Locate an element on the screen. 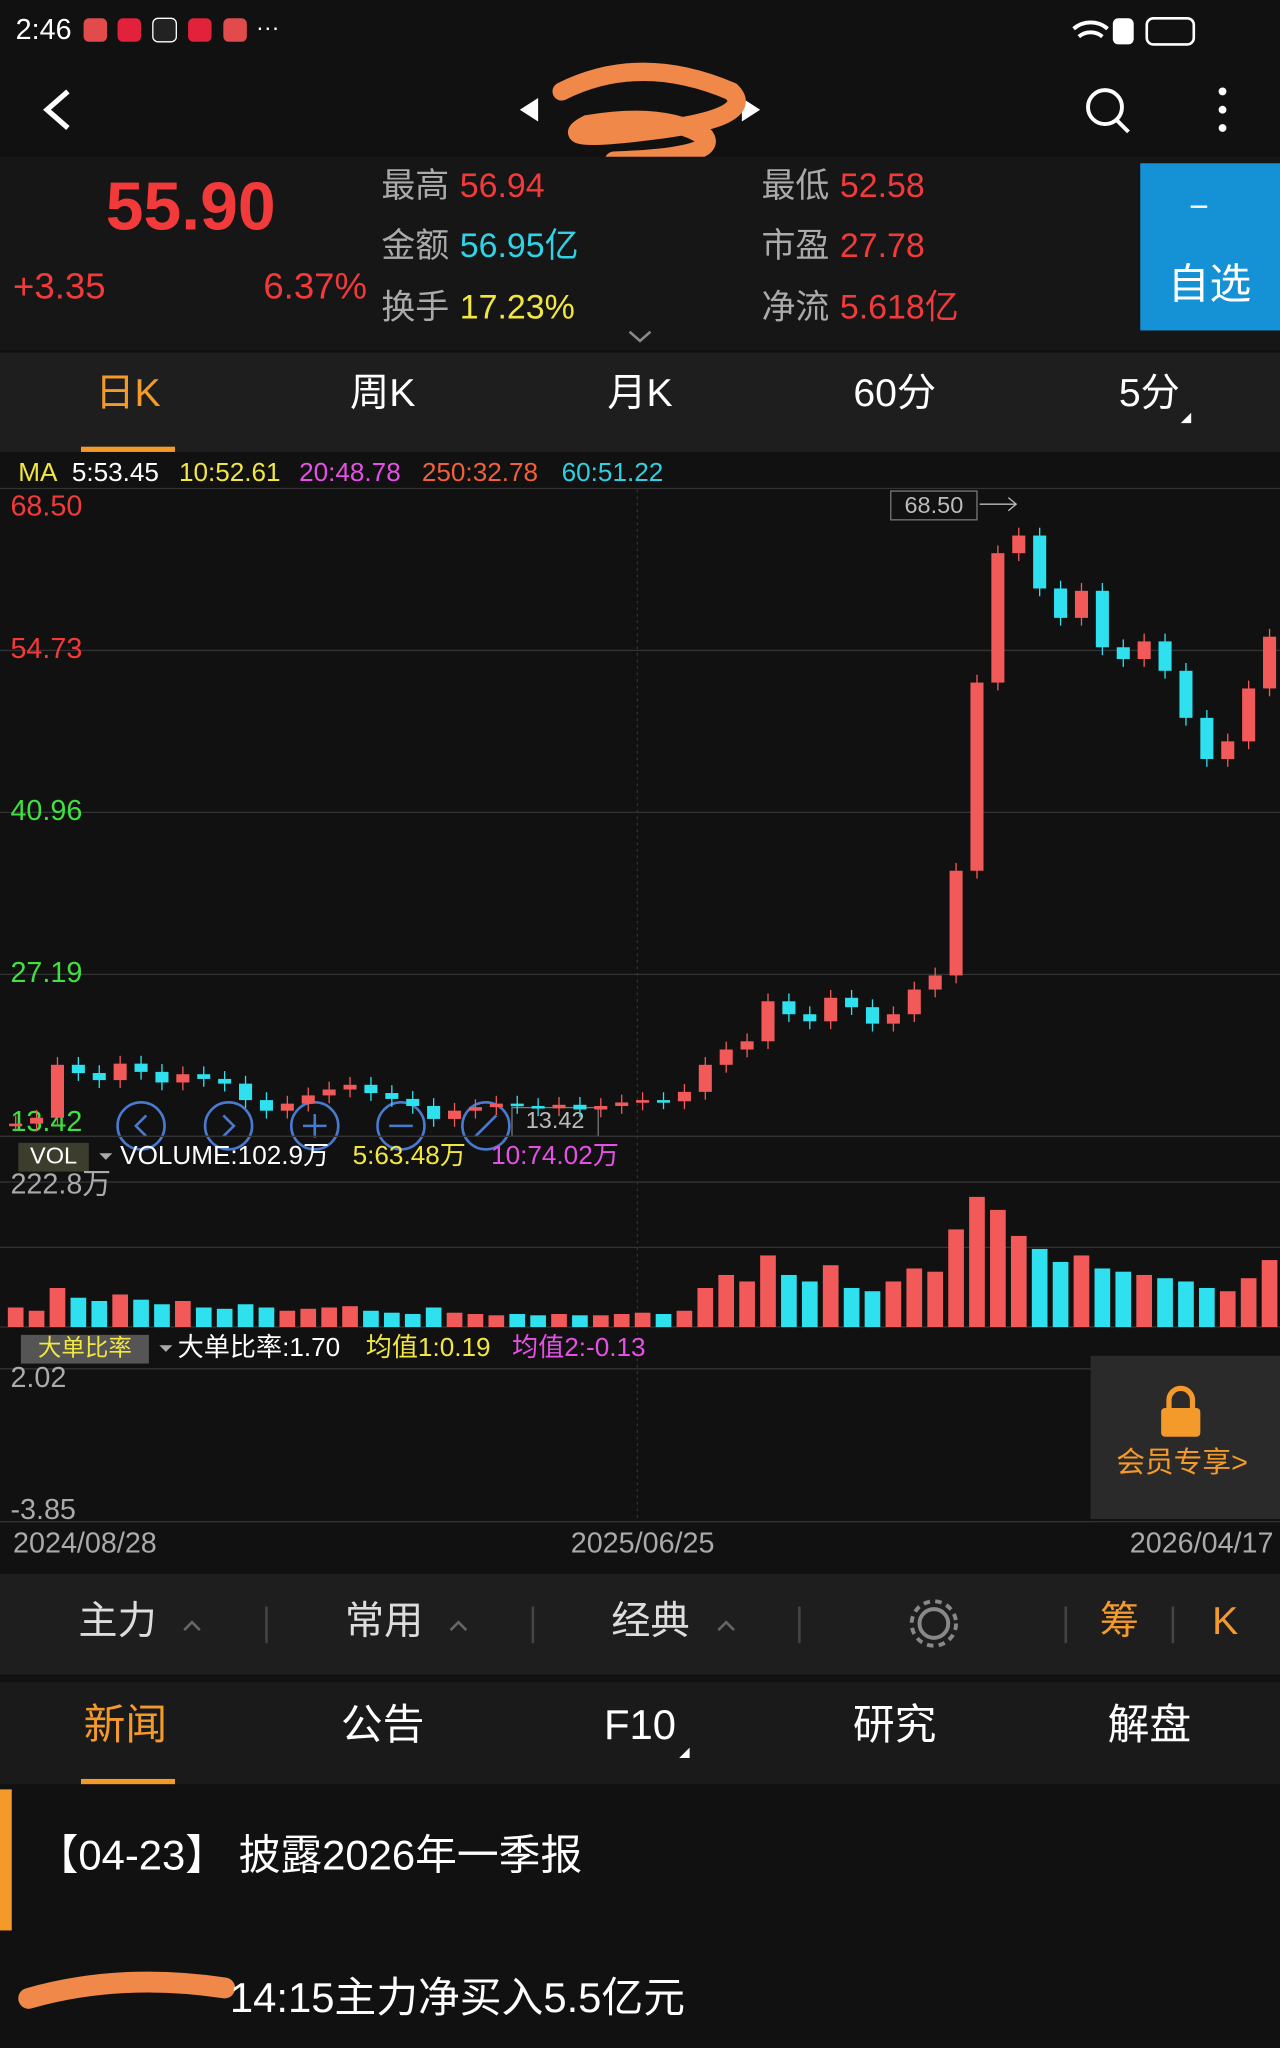 The width and height of the screenshot is (1280, 2048). stat-label: 净流 is located at coordinates (795, 308).